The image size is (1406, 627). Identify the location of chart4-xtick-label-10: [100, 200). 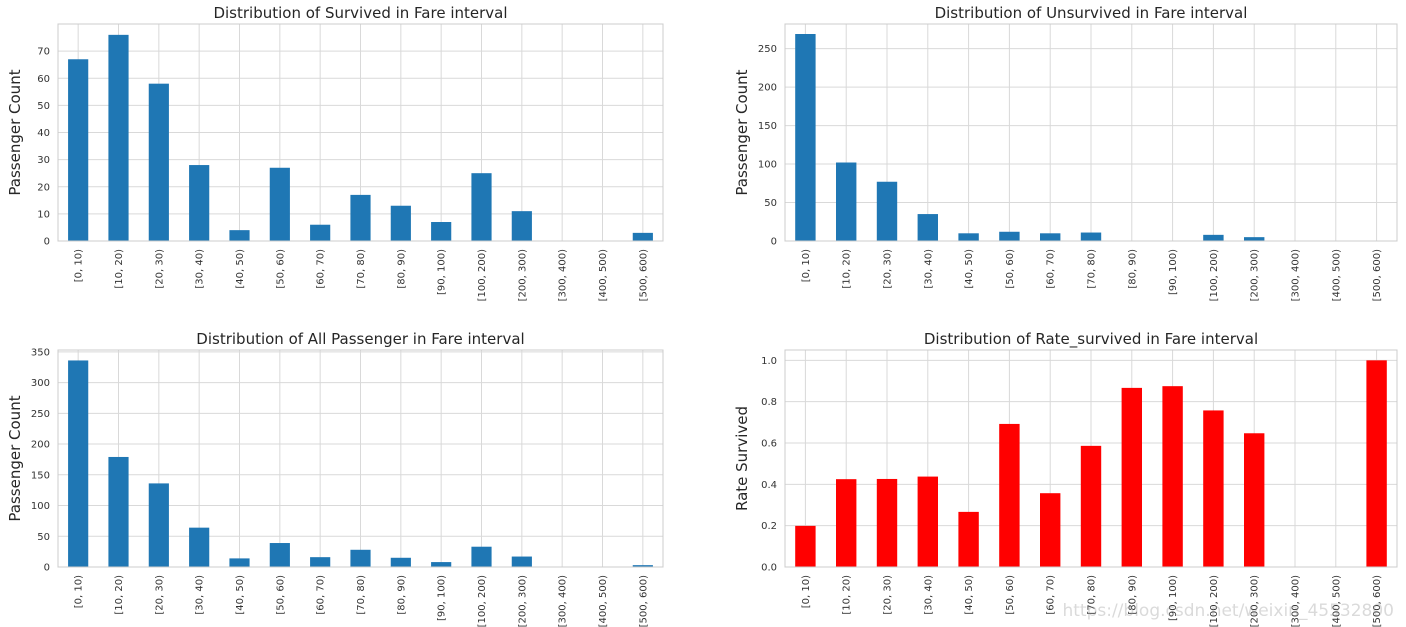
(1214, 601).